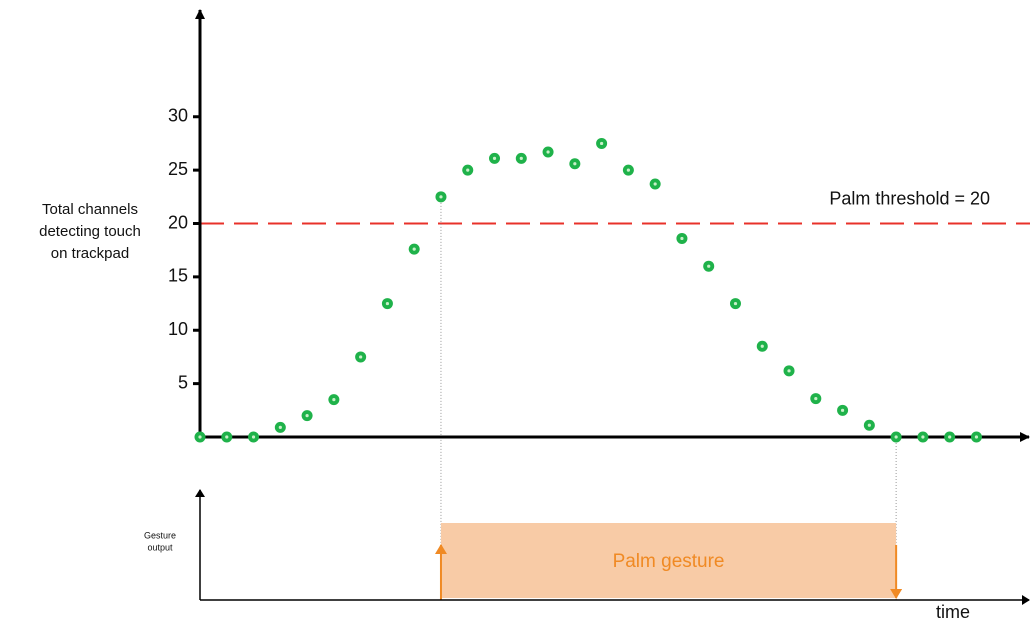 The image size is (1031, 623). I want to click on x-axis-label: time, so click(953, 612).